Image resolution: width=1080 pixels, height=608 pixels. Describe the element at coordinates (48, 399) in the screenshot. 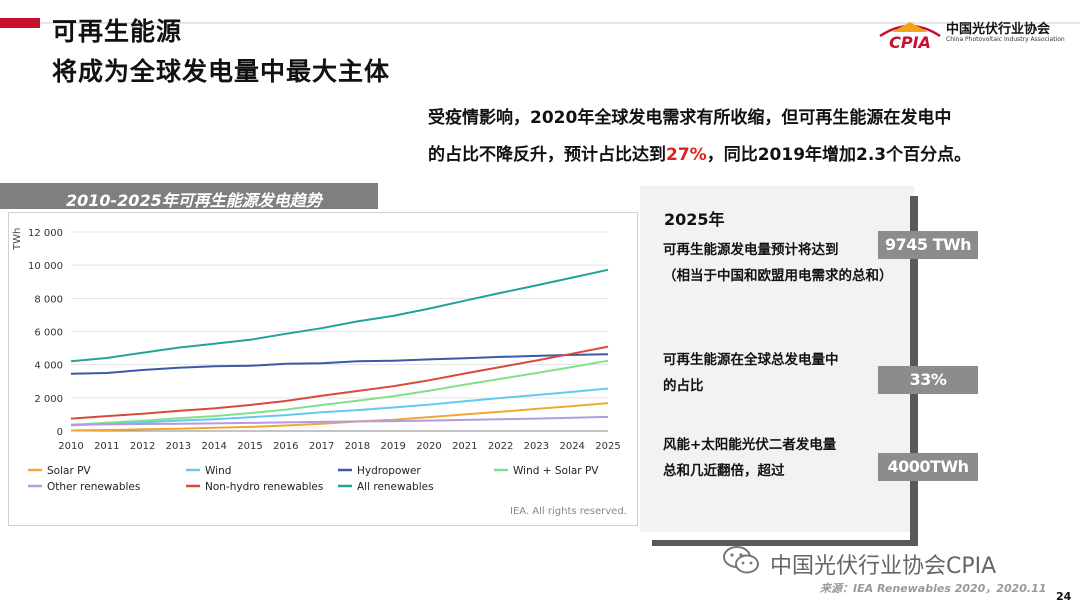

I see `y-tick-label: 2 000` at that location.